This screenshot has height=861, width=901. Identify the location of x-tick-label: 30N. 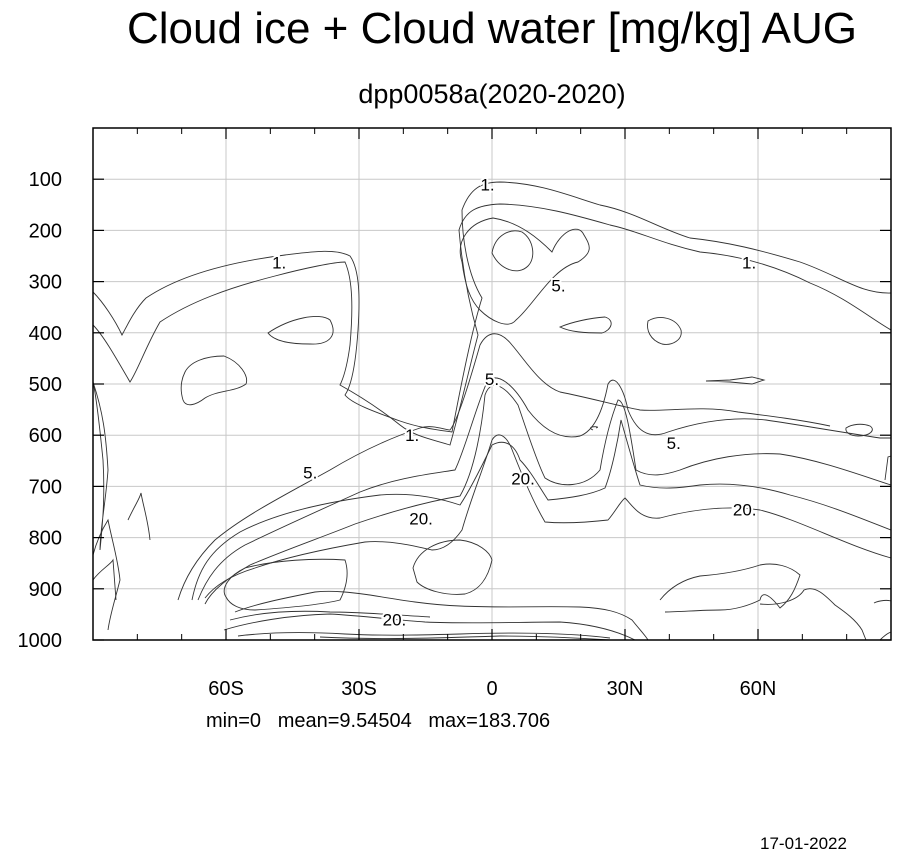
(625, 689).